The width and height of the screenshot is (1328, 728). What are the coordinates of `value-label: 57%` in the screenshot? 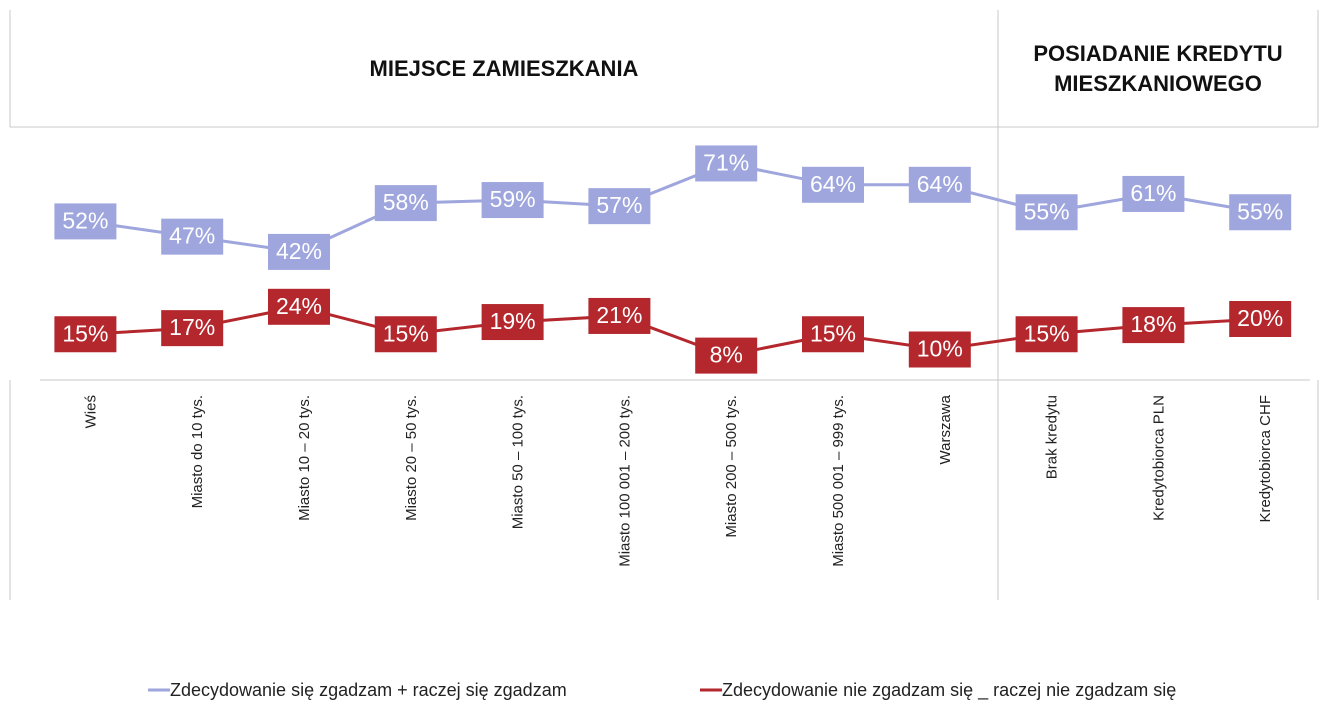 It's located at (619, 205).